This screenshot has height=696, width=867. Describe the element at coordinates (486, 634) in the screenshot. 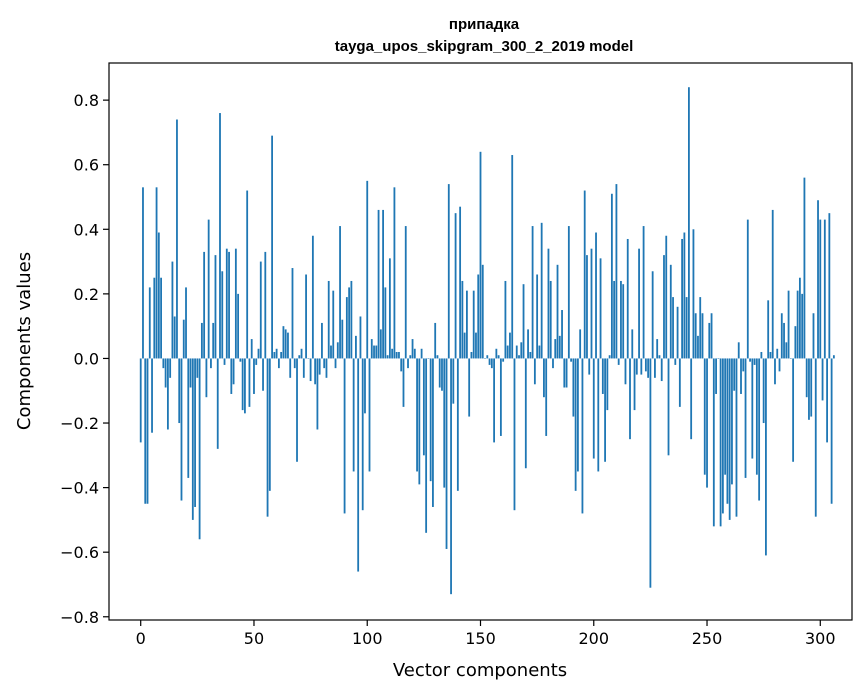

I see `x-axis: 0 50 100 150 200 250 300` at that location.